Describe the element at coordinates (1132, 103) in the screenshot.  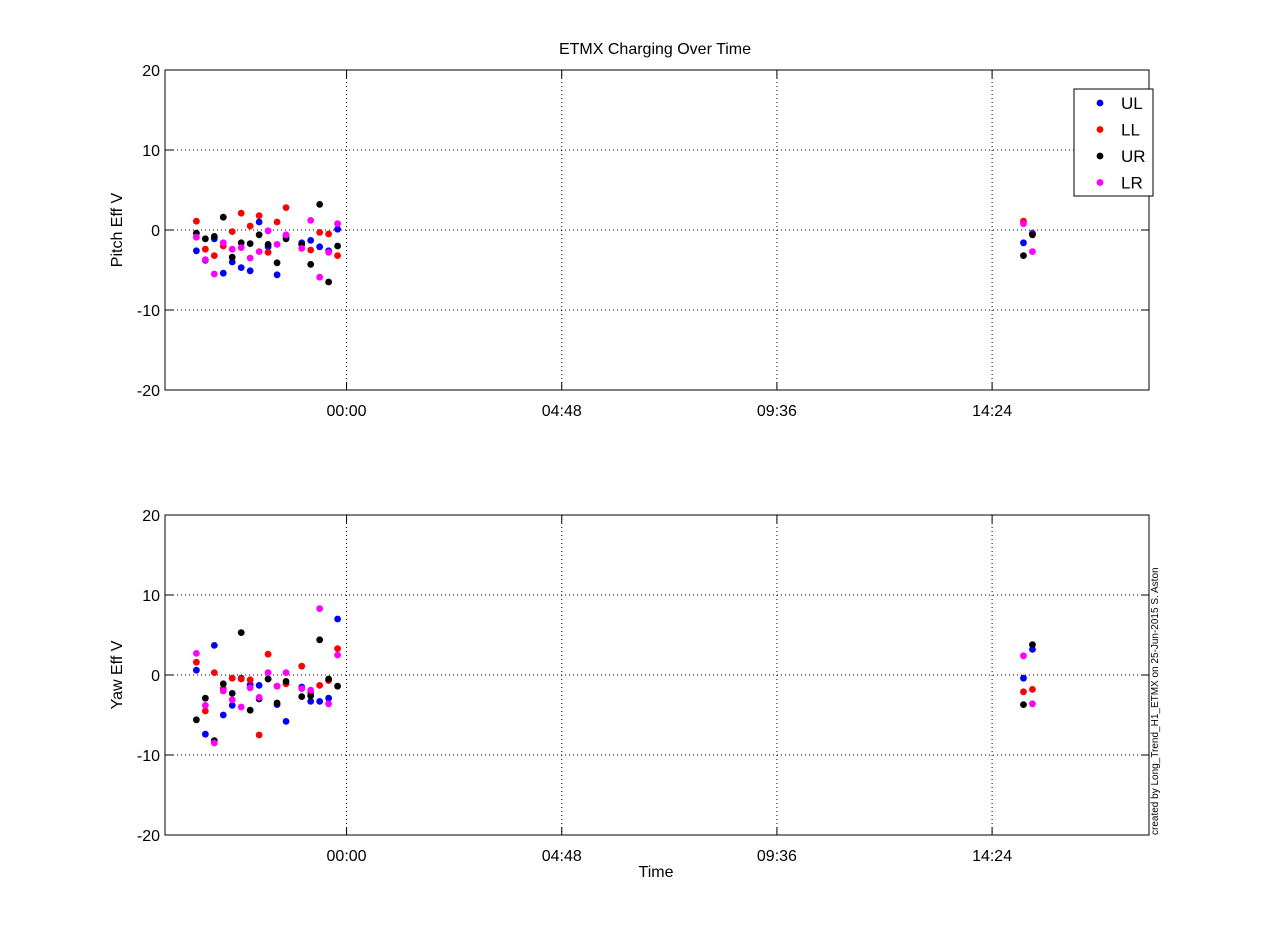
I see `legend-label-ul: UL` at that location.